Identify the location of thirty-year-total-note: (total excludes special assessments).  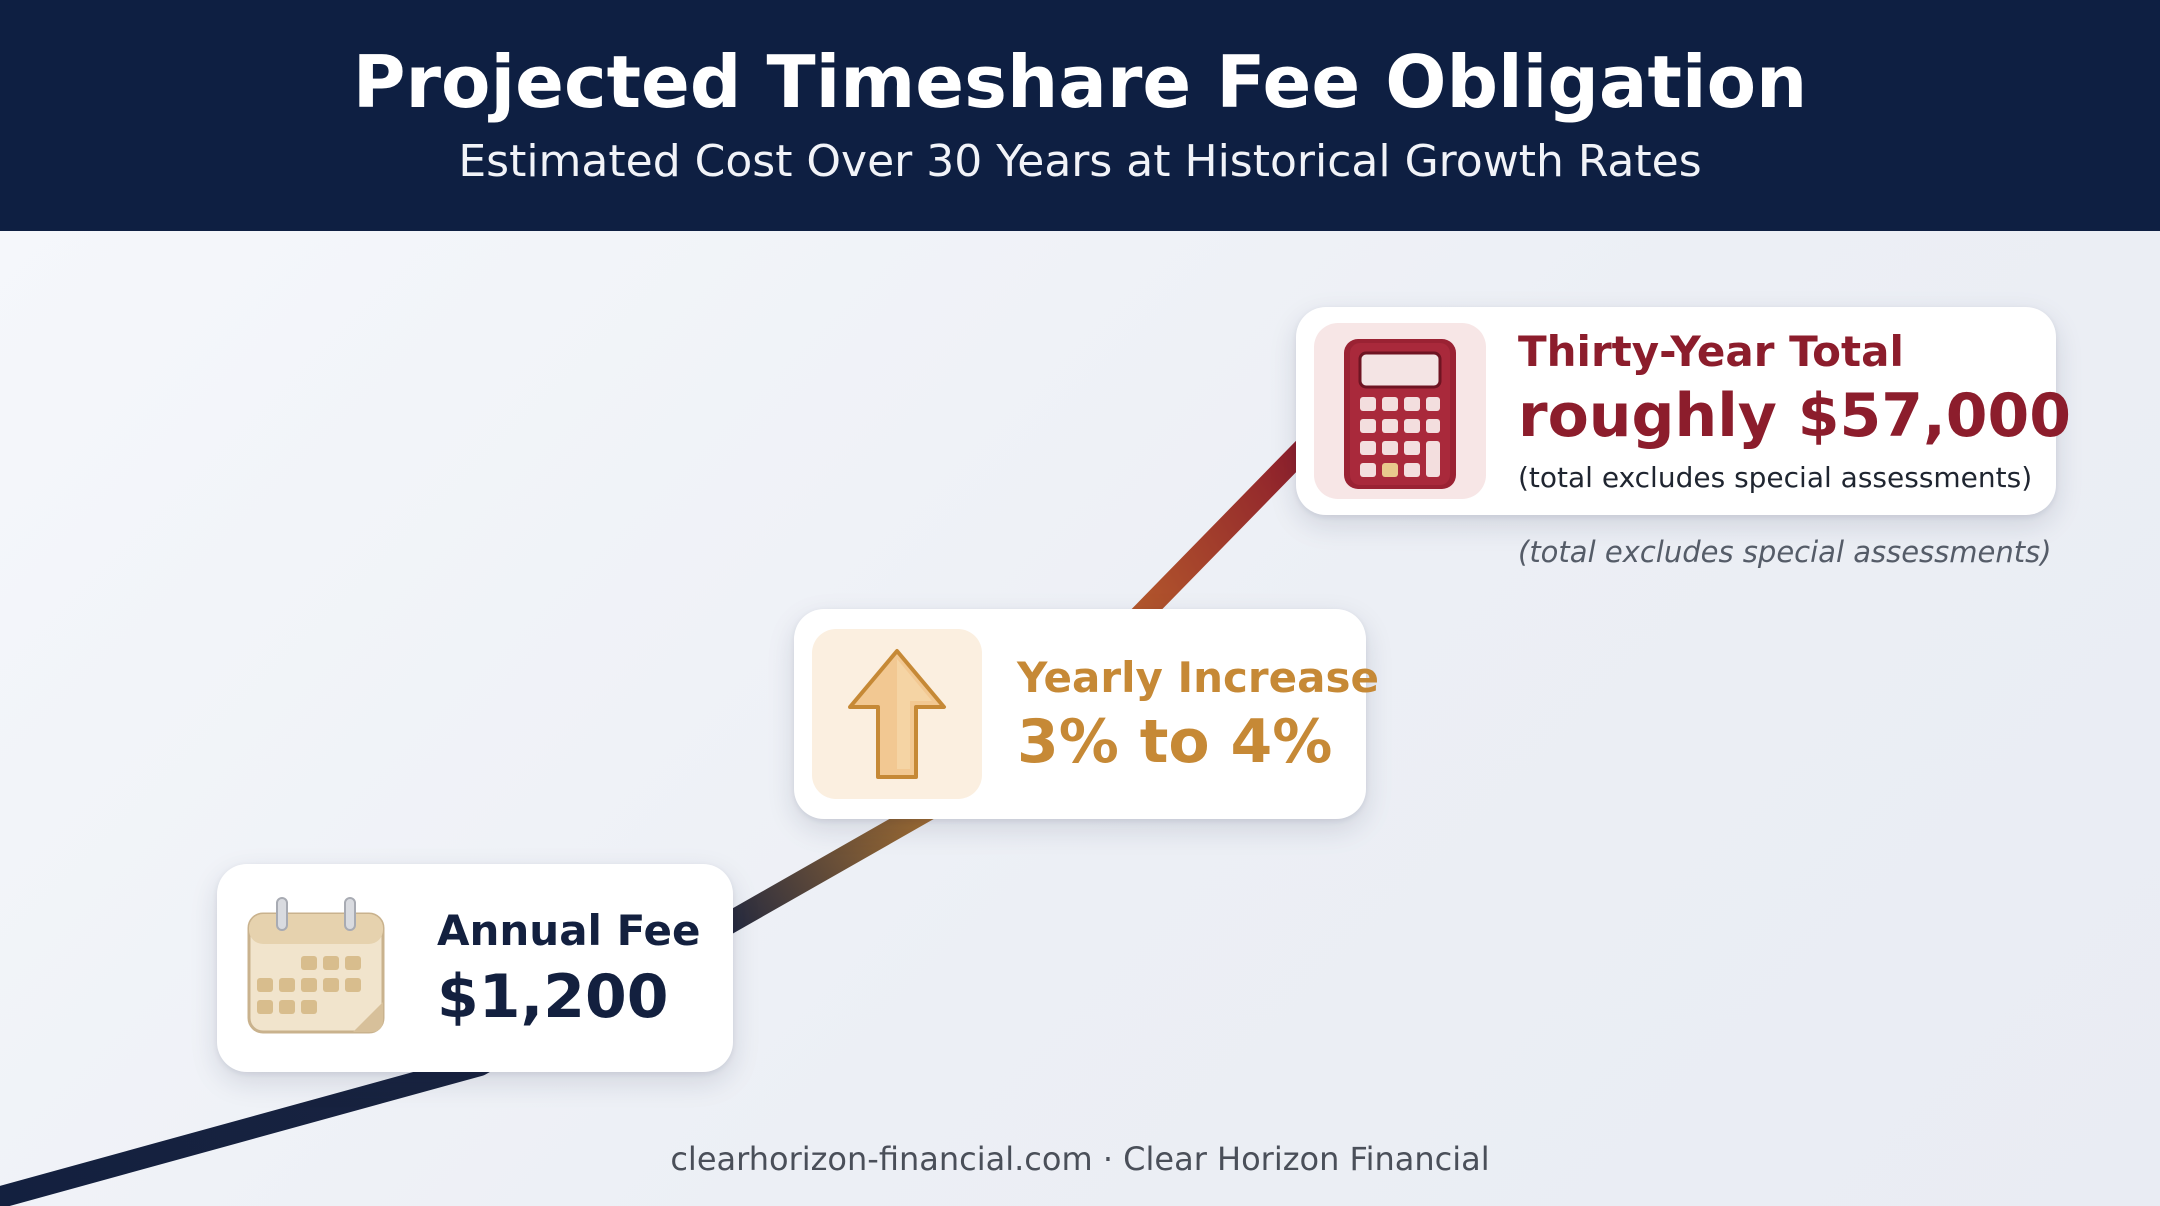
(1775, 477).